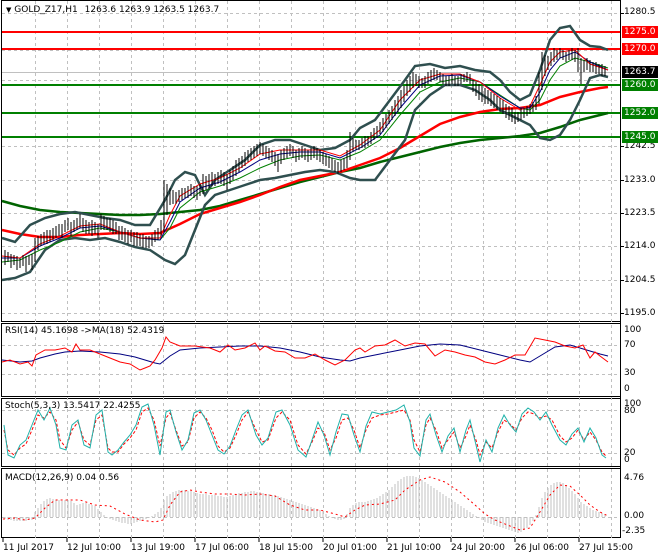  I want to click on price-tick: 1214.0, so click(640, 246).